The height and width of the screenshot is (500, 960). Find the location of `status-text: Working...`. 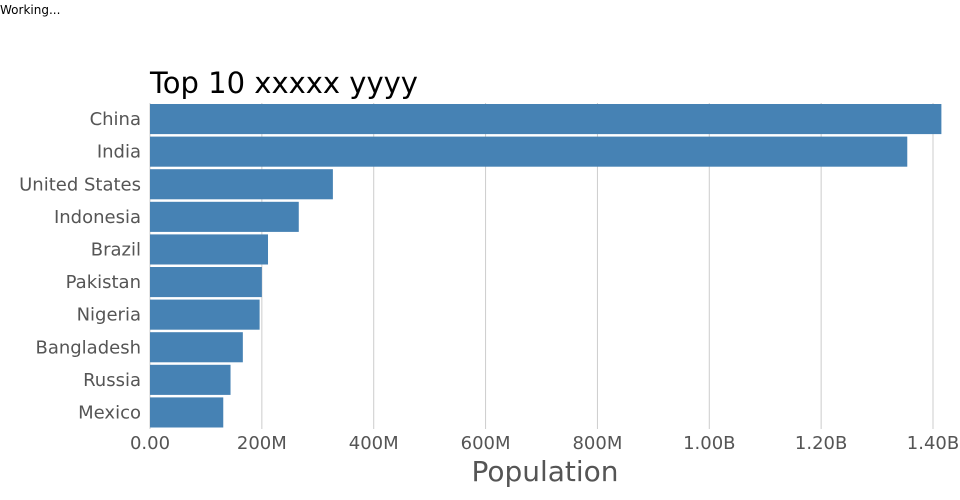

status-text: Working... is located at coordinates (30, 10).